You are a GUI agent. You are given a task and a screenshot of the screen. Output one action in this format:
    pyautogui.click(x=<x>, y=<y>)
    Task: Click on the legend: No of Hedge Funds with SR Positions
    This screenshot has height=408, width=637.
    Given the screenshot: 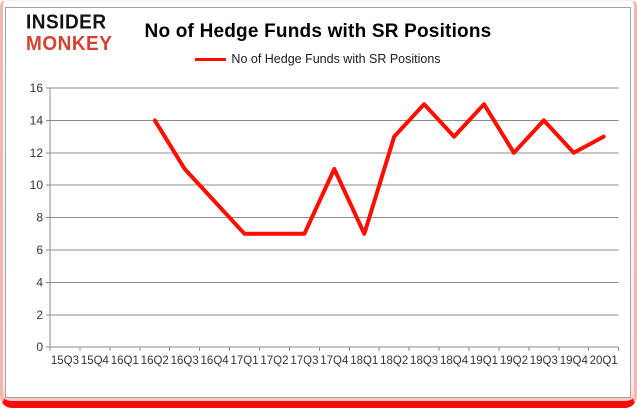 What is the action you would take?
    pyautogui.click(x=318, y=59)
    